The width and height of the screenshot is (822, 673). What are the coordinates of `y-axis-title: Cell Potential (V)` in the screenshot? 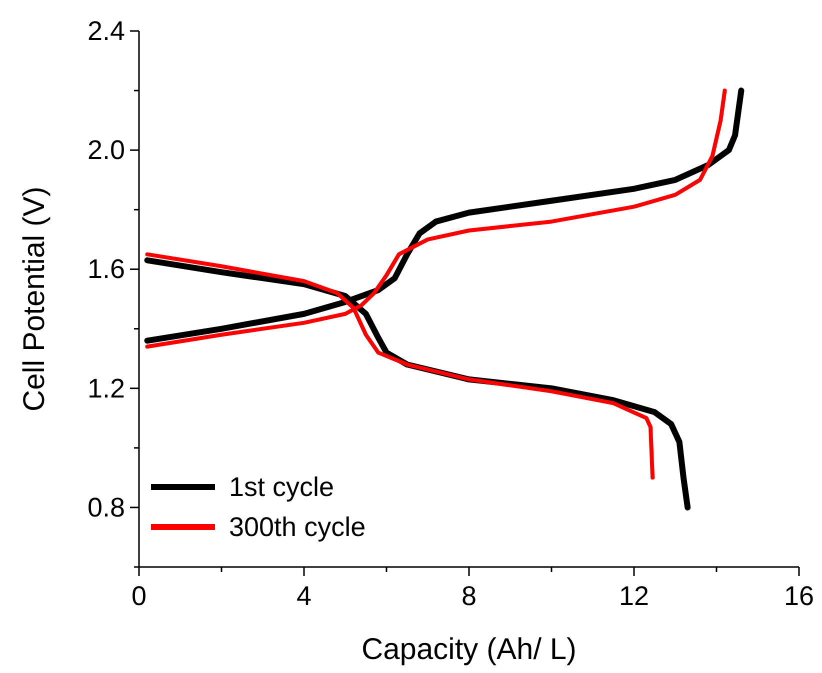 It's located at (34, 299).